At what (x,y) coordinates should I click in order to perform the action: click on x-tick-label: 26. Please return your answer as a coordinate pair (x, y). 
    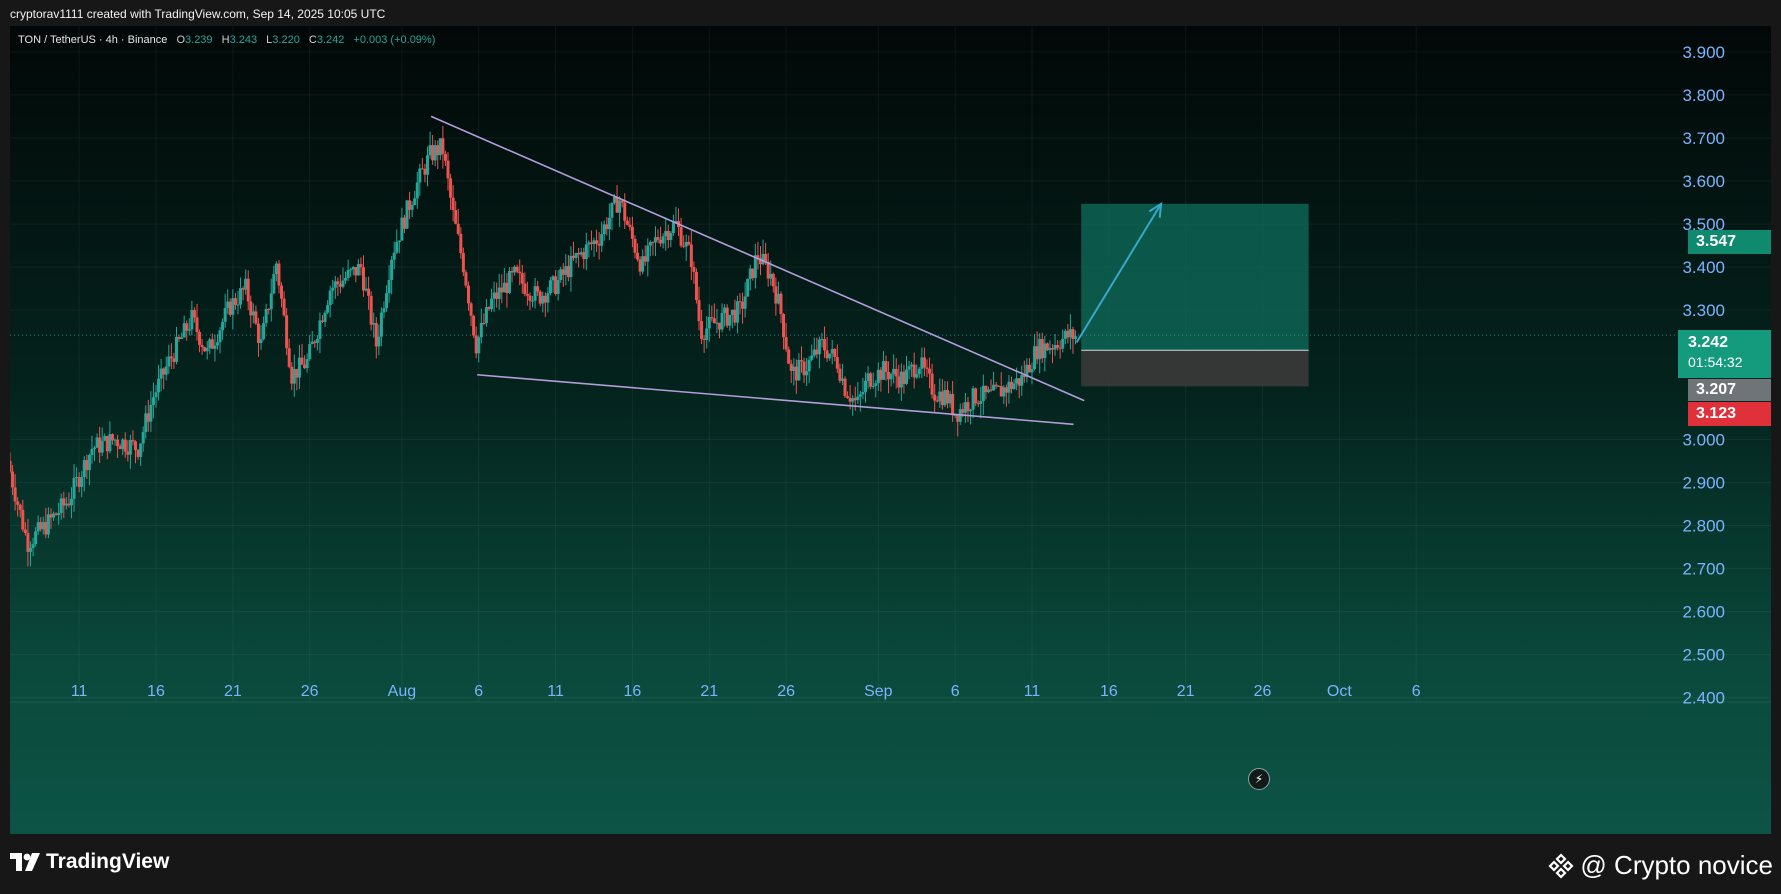
    Looking at the image, I should click on (1263, 691).